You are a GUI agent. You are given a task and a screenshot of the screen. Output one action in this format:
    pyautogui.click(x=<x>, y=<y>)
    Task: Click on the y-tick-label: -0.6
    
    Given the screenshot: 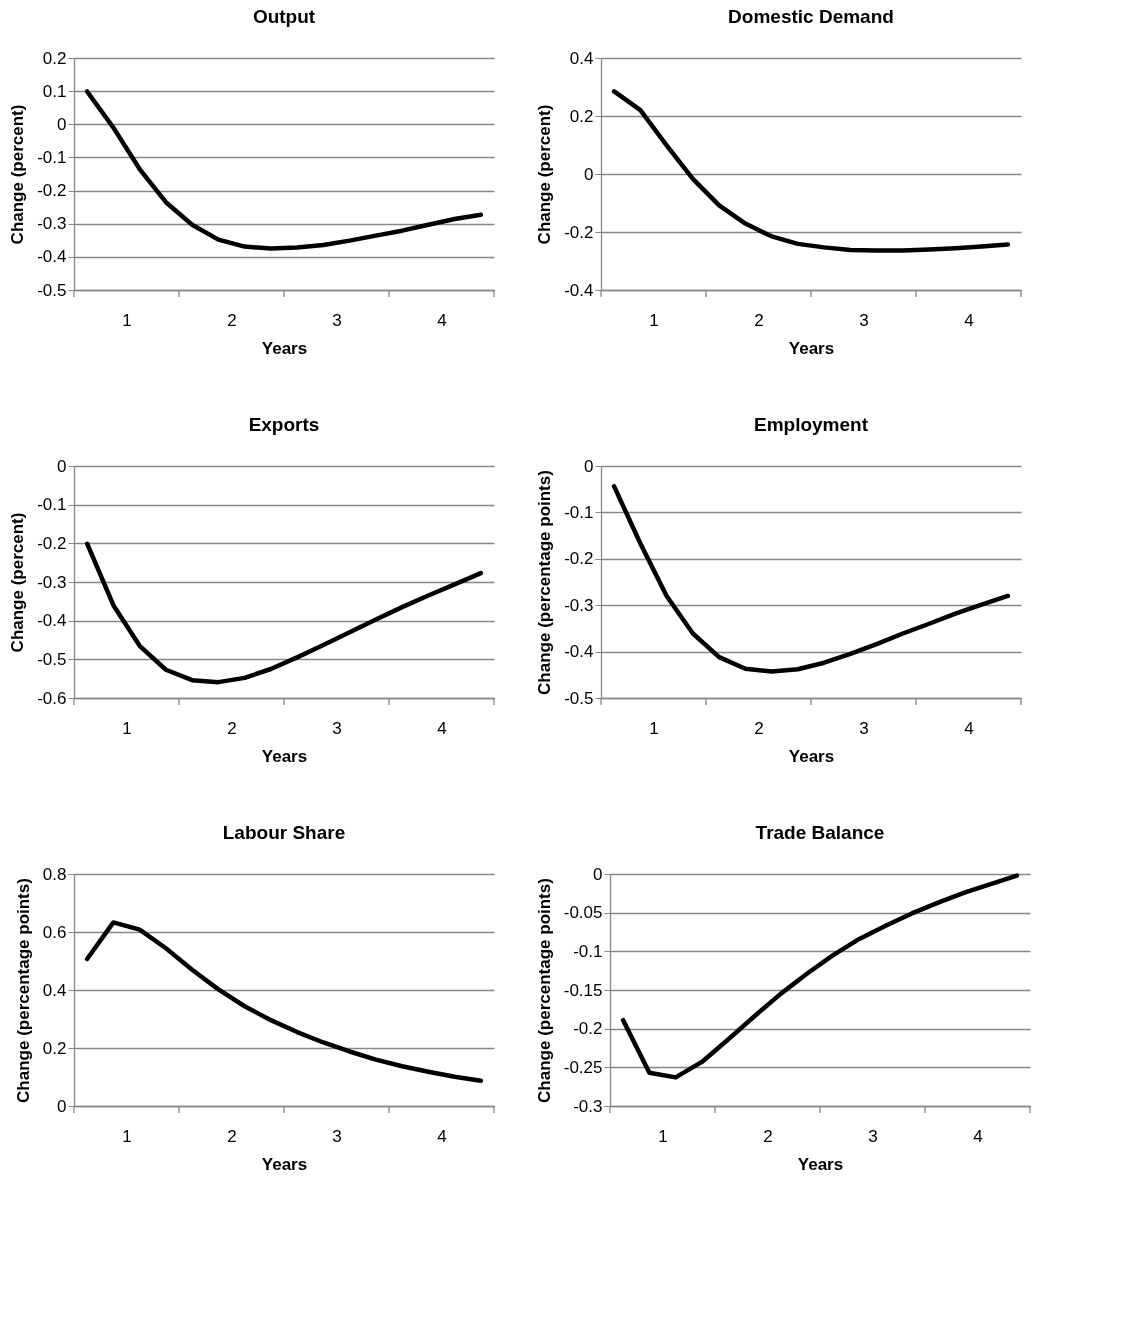 What is the action you would take?
    pyautogui.click(x=52, y=698)
    